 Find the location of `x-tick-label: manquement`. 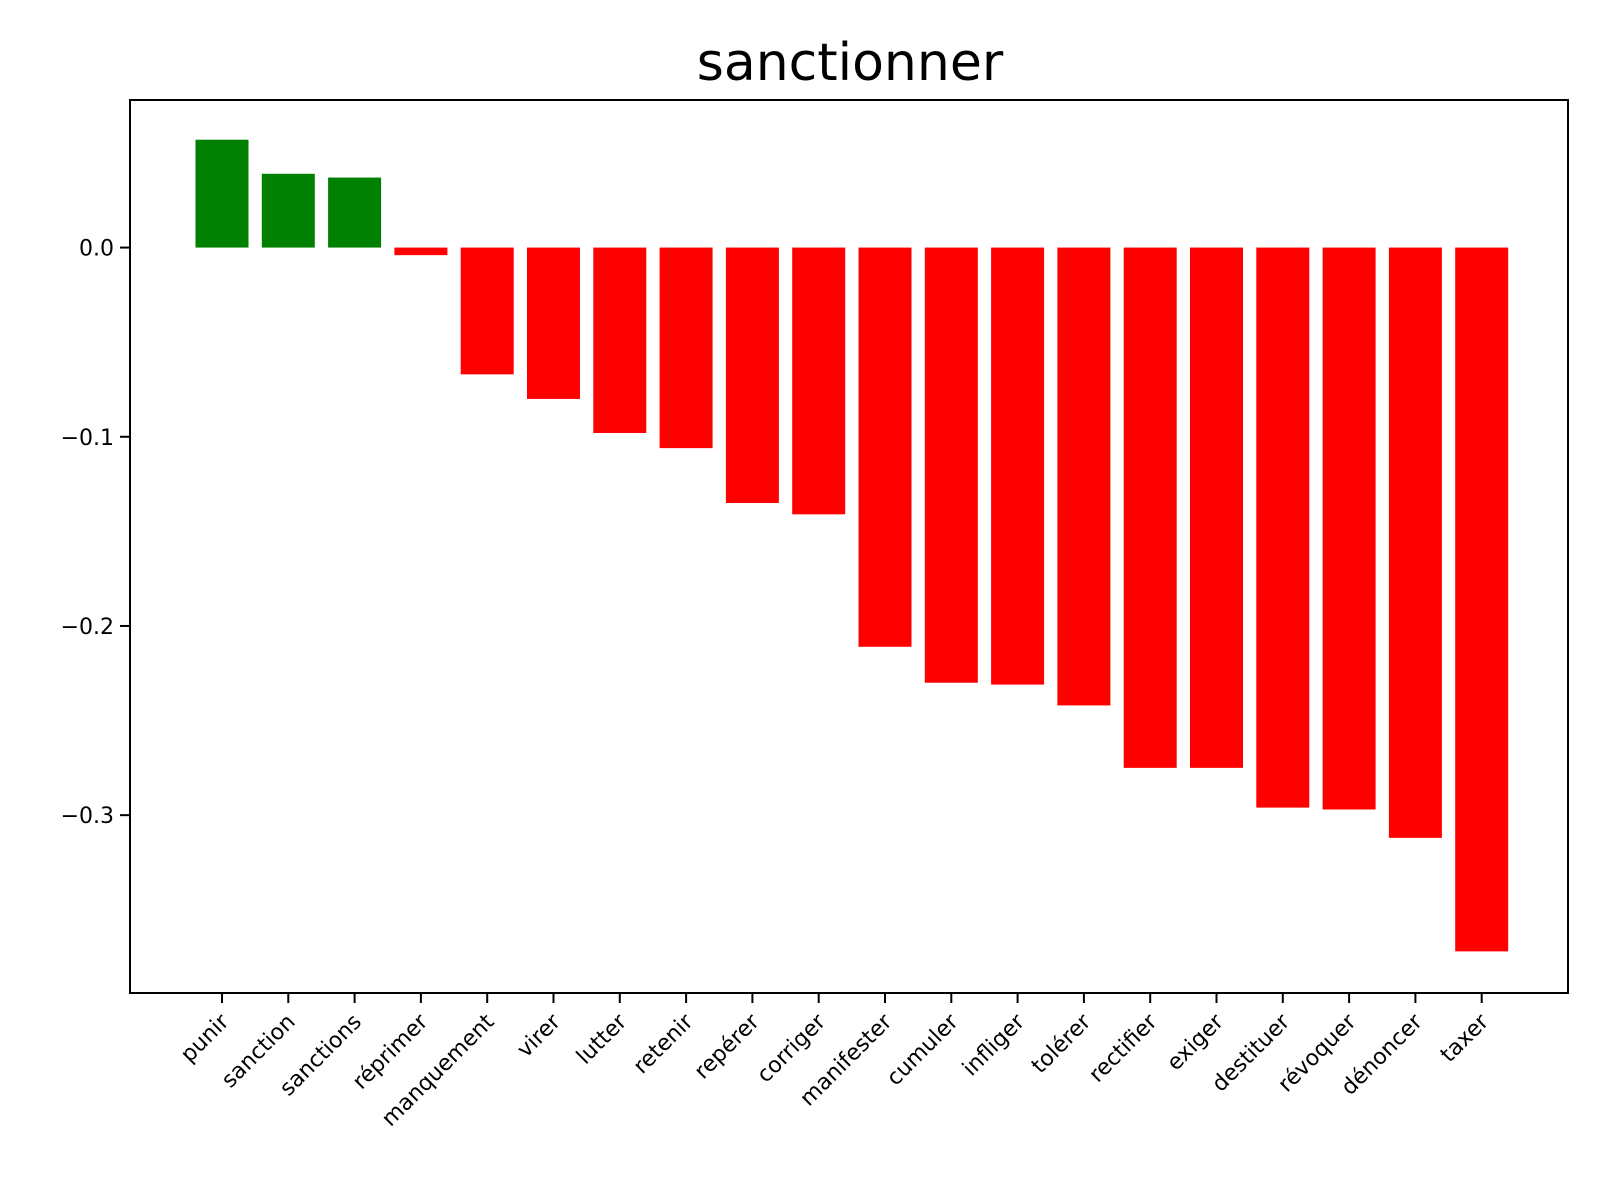

x-tick-label: manquement is located at coordinates (438, 1070).